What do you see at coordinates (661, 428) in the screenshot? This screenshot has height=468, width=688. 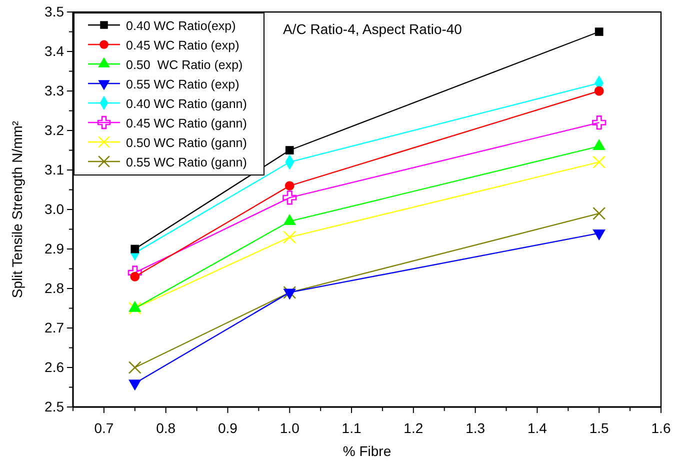 I see `x-tick-label: 1.6` at bounding box center [661, 428].